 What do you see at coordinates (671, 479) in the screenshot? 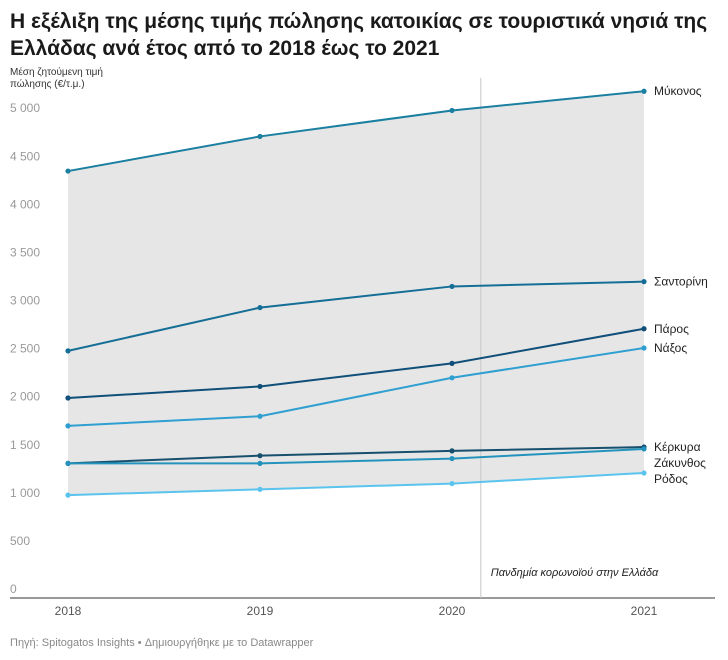
I see `series-label: Ρόδος` at bounding box center [671, 479].